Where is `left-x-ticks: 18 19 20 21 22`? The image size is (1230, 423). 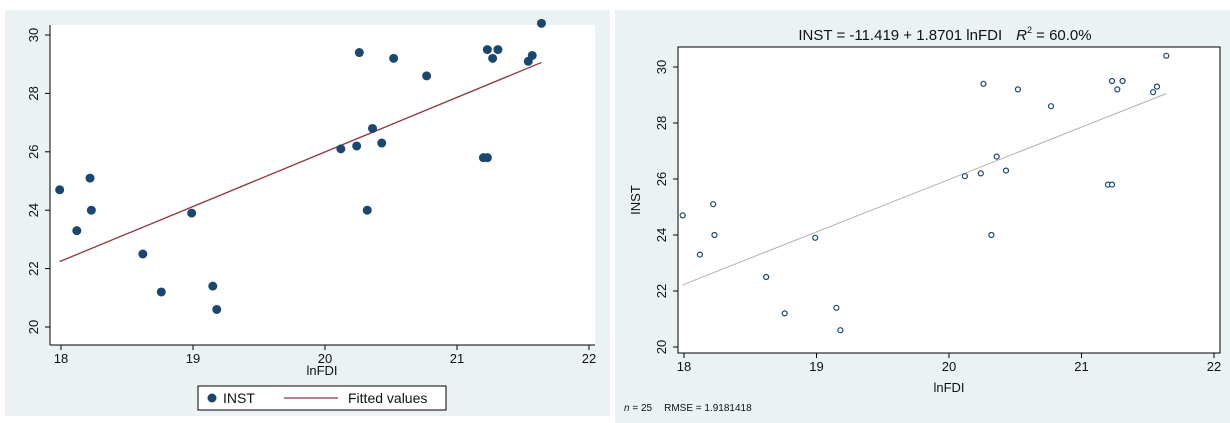 left-x-ticks: 18 19 20 21 22 is located at coordinates (325, 355).